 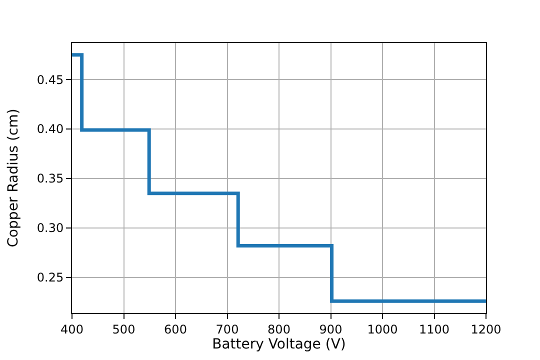 What do you see at coordinates (50, 79) in the screenshot?
I see `y-tick-label: 0.45` at bounding box center [50, 79].